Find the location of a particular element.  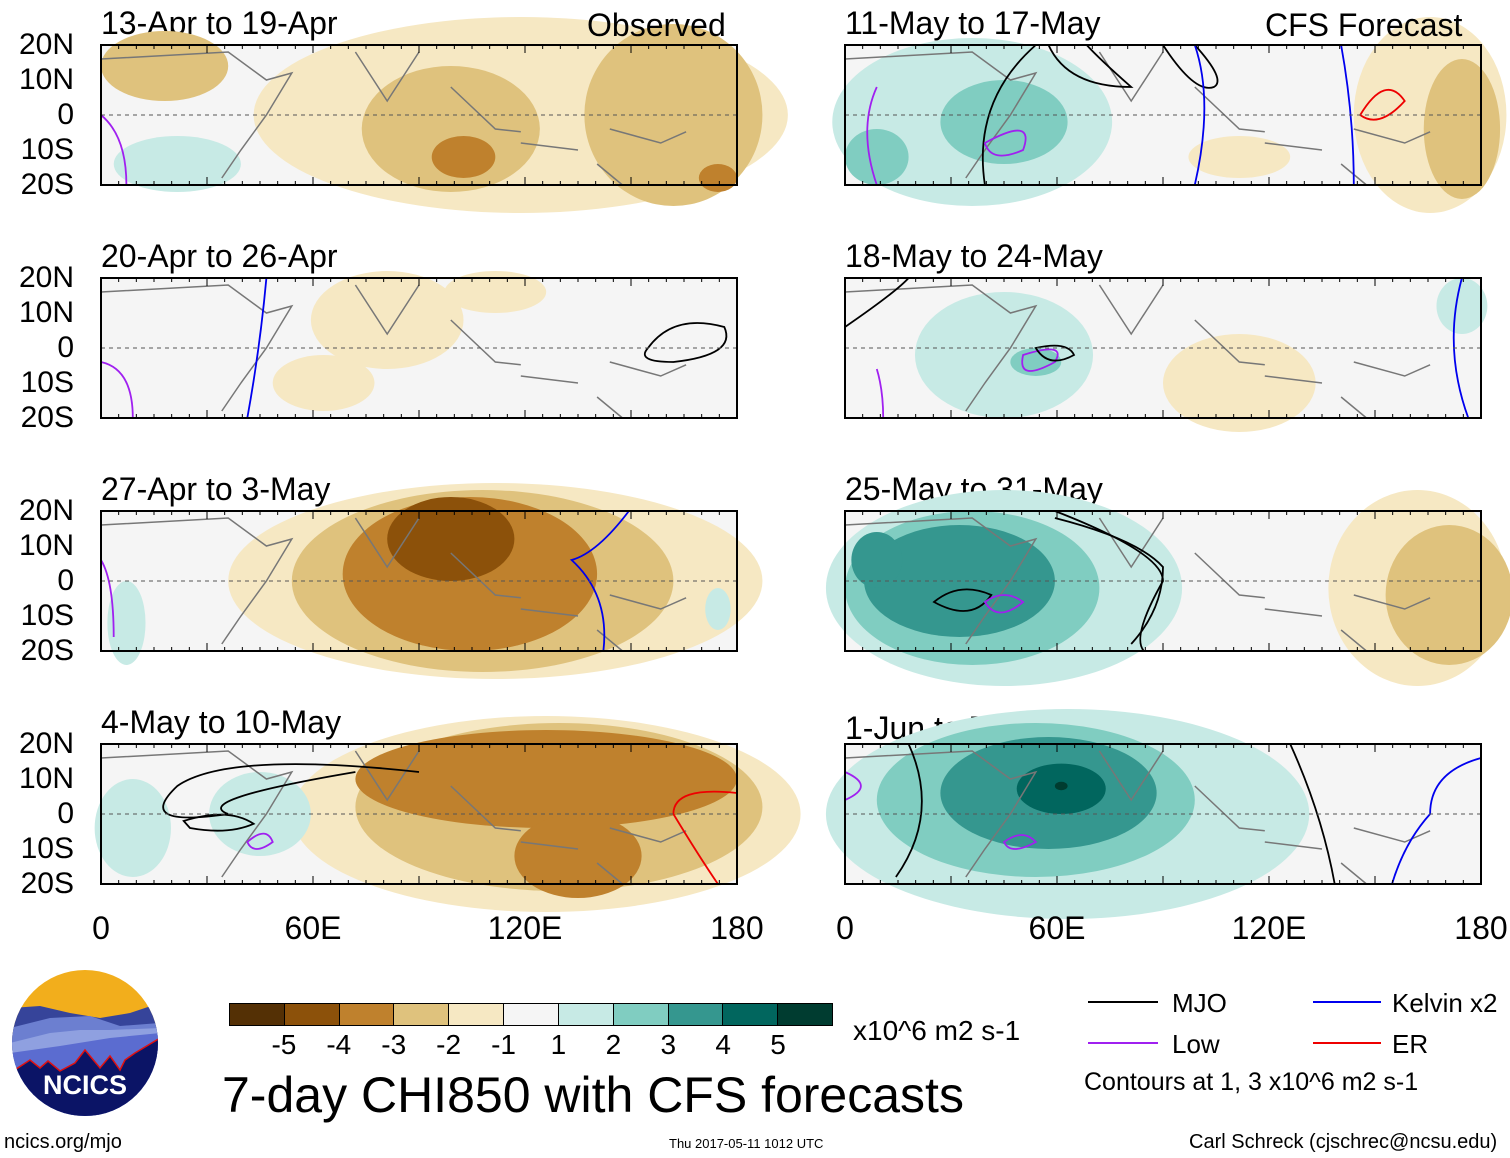

legend-mjo-label: MJO is located at coordinates (1199, 1003).